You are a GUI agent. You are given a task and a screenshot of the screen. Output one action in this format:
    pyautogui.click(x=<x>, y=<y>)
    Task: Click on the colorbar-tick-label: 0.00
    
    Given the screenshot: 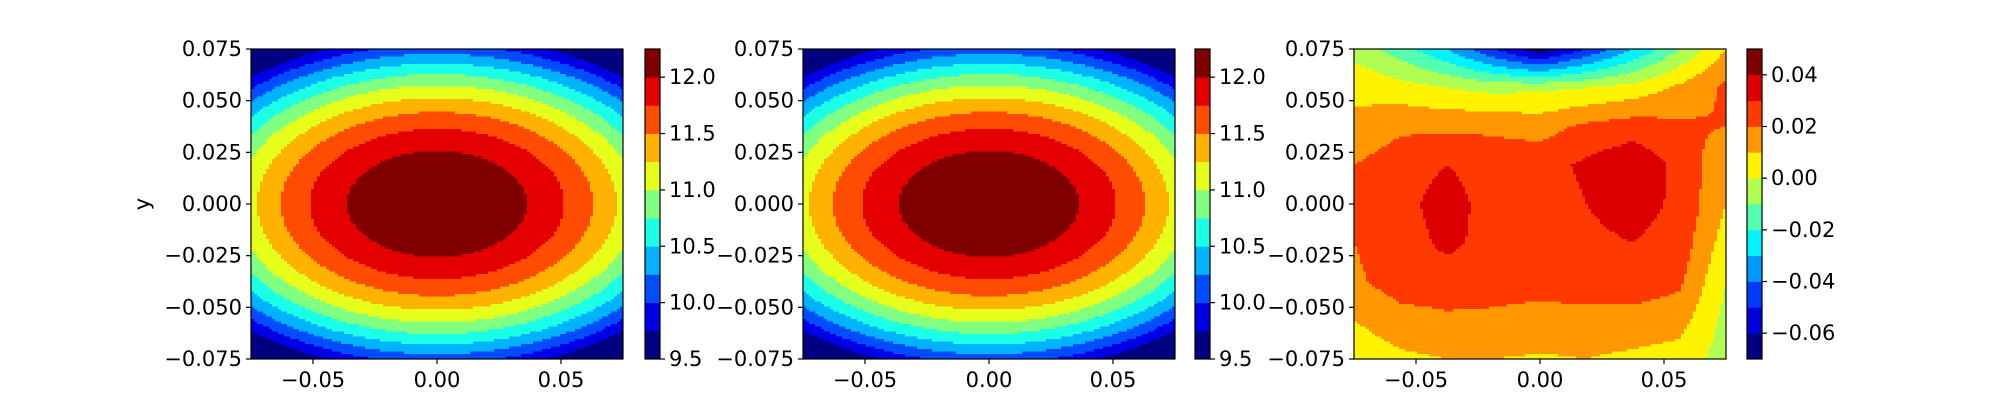 What is the action you would take?
    pyautogui.click(x=1794, y=178)
    